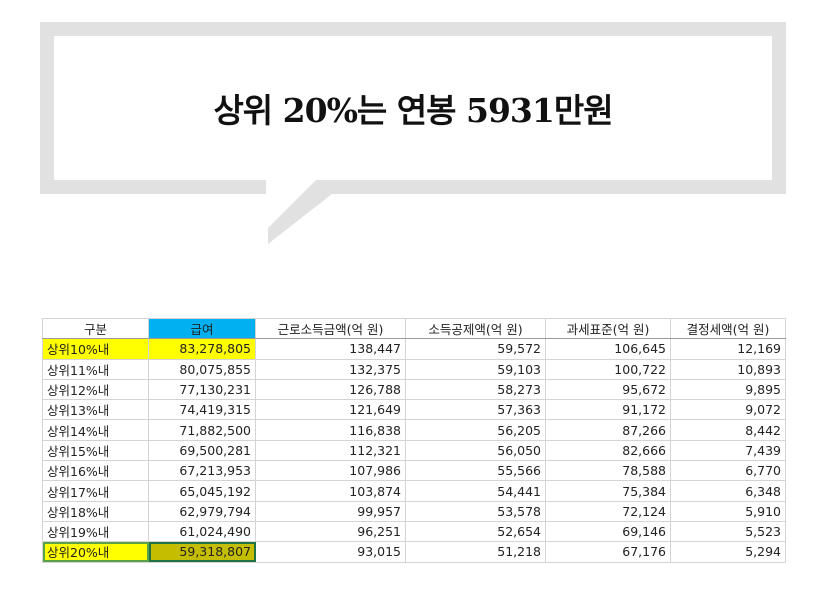  What do you see at coordinates (330, 328) in the screenshot?
I see `header-cell: 근로소득금액(억 원)` at bounding box center [330, 328].